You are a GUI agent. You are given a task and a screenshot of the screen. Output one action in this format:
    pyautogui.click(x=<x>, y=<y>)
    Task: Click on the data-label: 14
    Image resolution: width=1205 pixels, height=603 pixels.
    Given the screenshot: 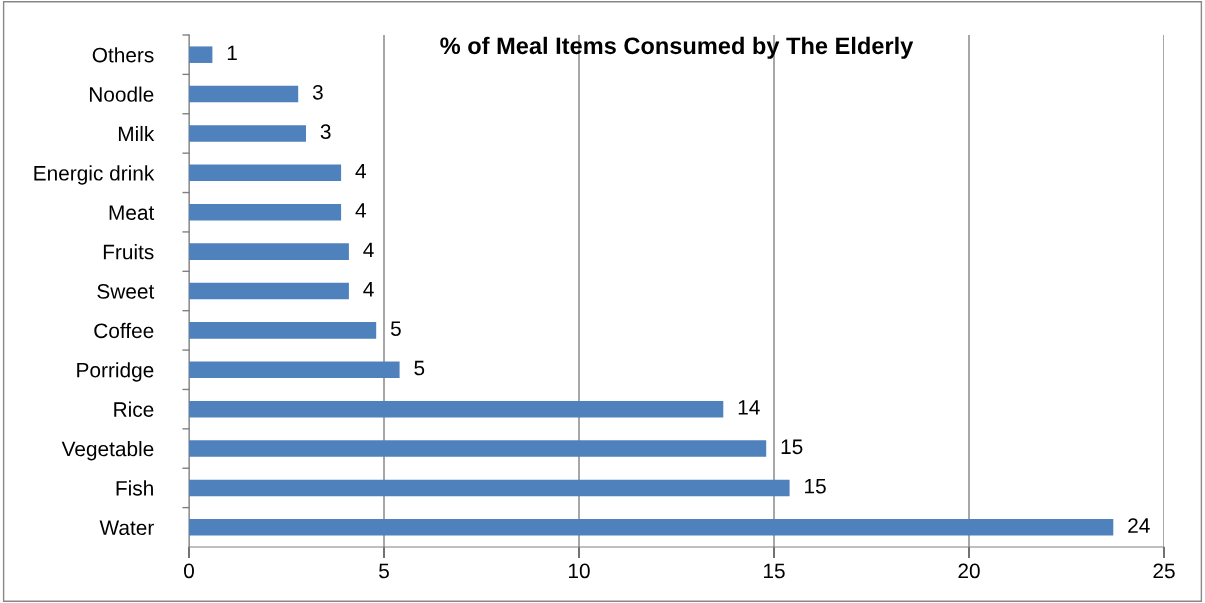 What is the action you would take?
    pyautogui.click(x=749, y=407)
    